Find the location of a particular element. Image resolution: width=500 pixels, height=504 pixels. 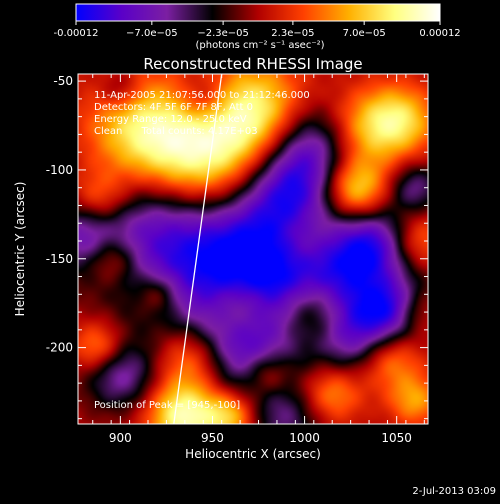

colorbar is located at coordinates (258, 12).